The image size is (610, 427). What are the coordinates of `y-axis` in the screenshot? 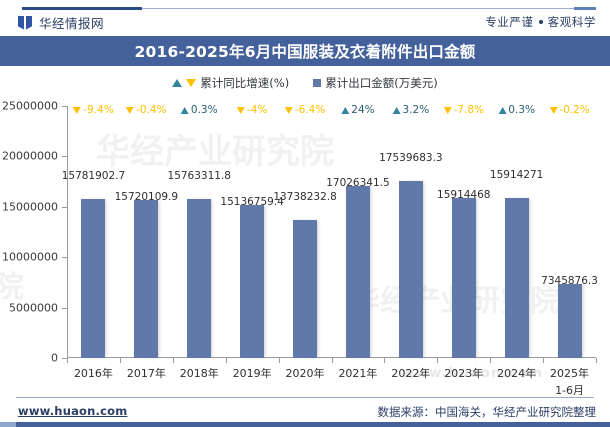 It's located at (67, 232).